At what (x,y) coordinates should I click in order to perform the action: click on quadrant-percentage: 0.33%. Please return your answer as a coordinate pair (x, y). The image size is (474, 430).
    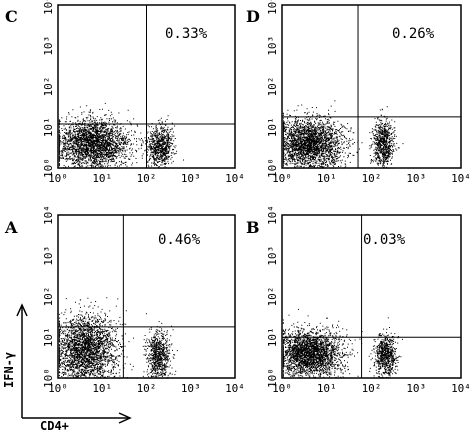
    Looking at the image, I should click on (186, 34).